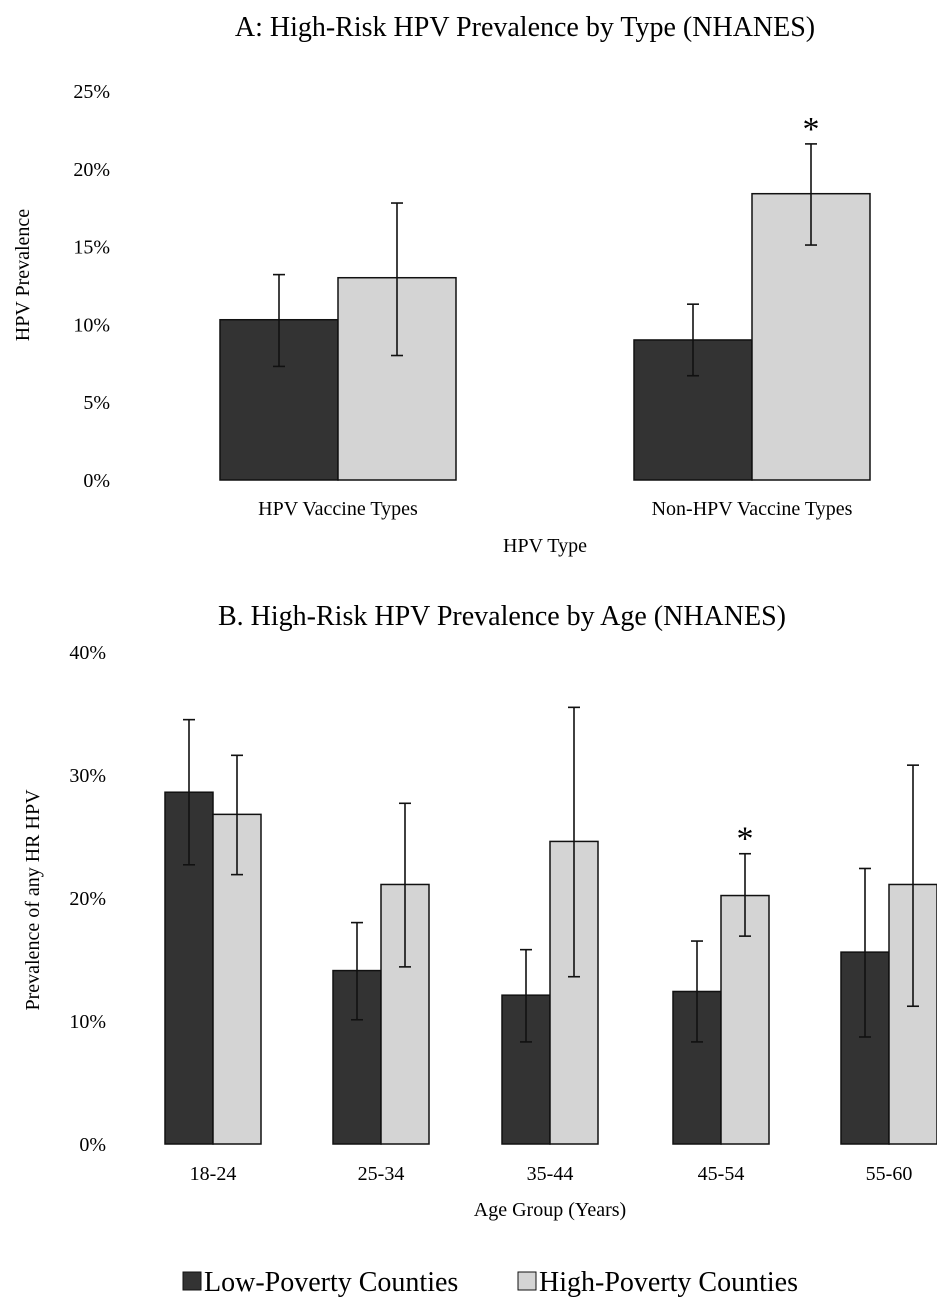 This screenshot has width=937, height=1299. Describe the element at coordinates (23, 275) in the screenshot. I see `y-axis-label: HPV Prevalence` at that location.